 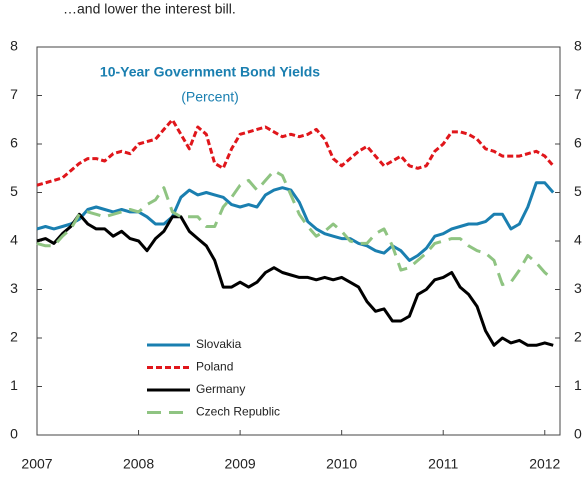 I want to click on y2-tick-label: 5, so click(x=578, y=191).